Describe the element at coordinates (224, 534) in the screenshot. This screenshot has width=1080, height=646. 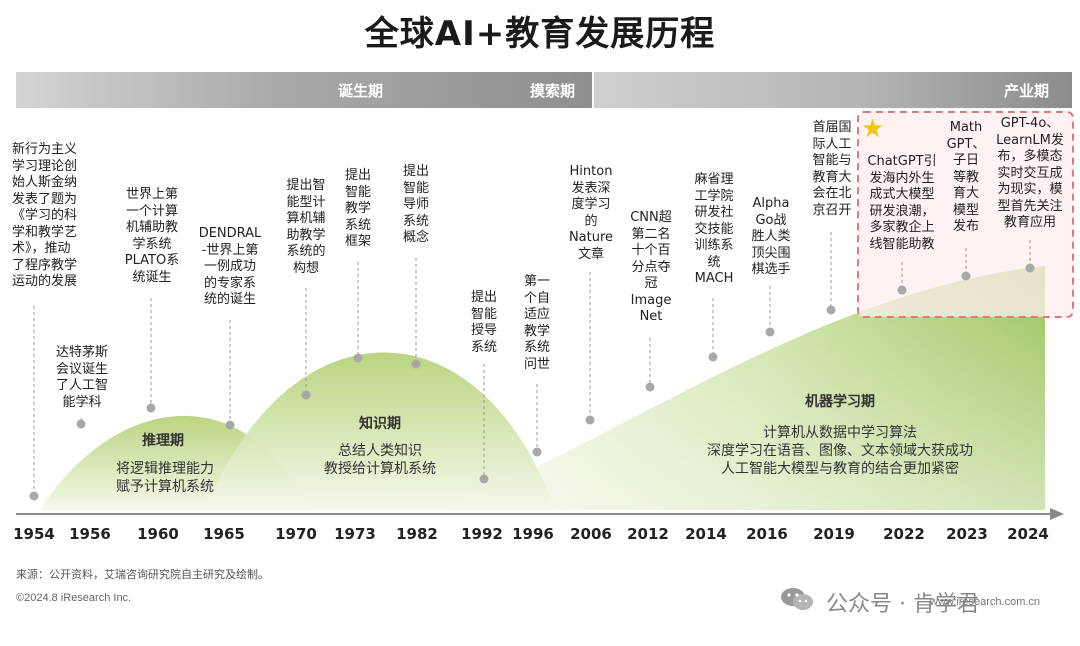
I see `year-label: 1965` at that location.